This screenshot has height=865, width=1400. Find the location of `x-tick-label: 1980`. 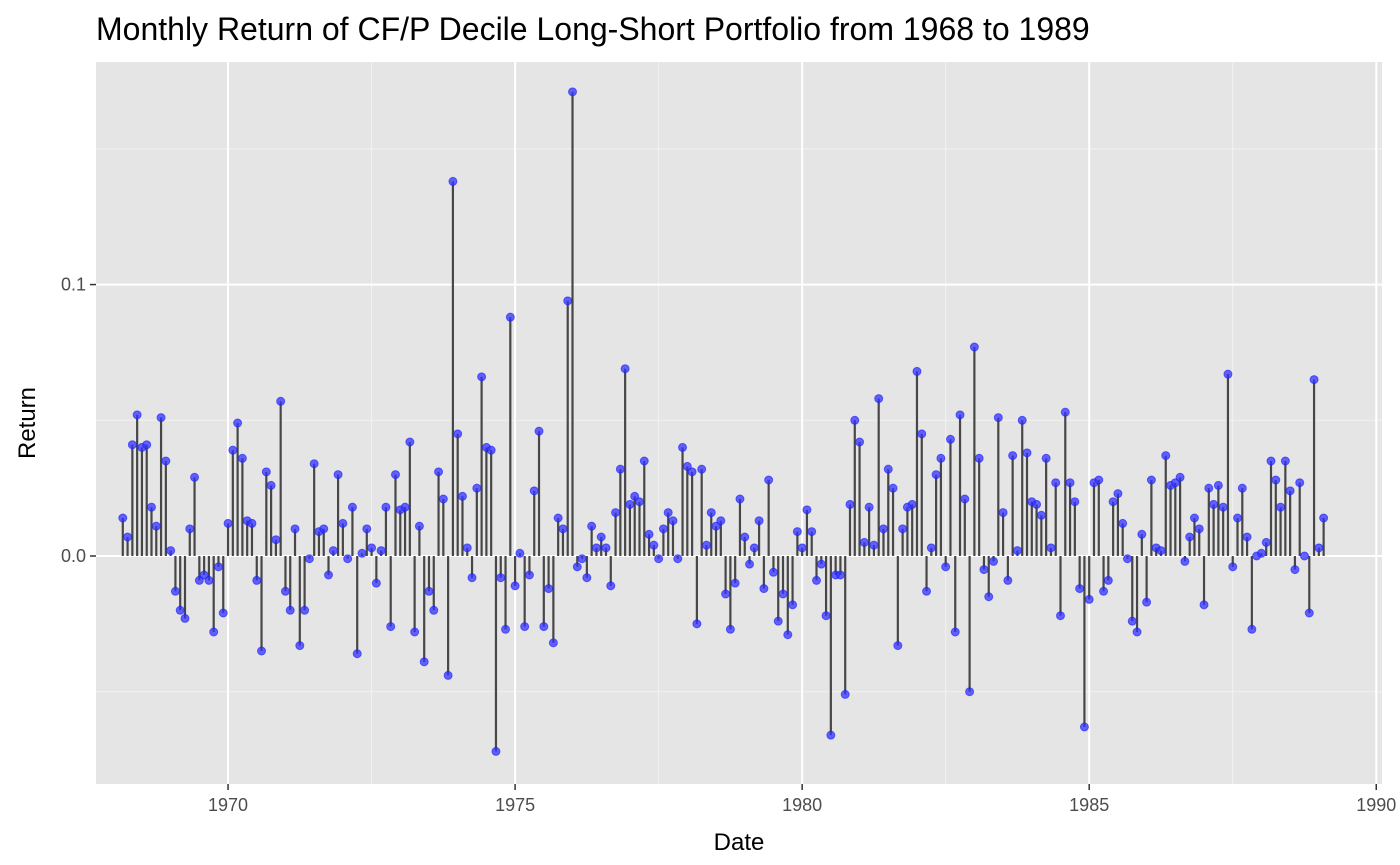

x-tick-label: 1980 is located at coordinates (802, 805).